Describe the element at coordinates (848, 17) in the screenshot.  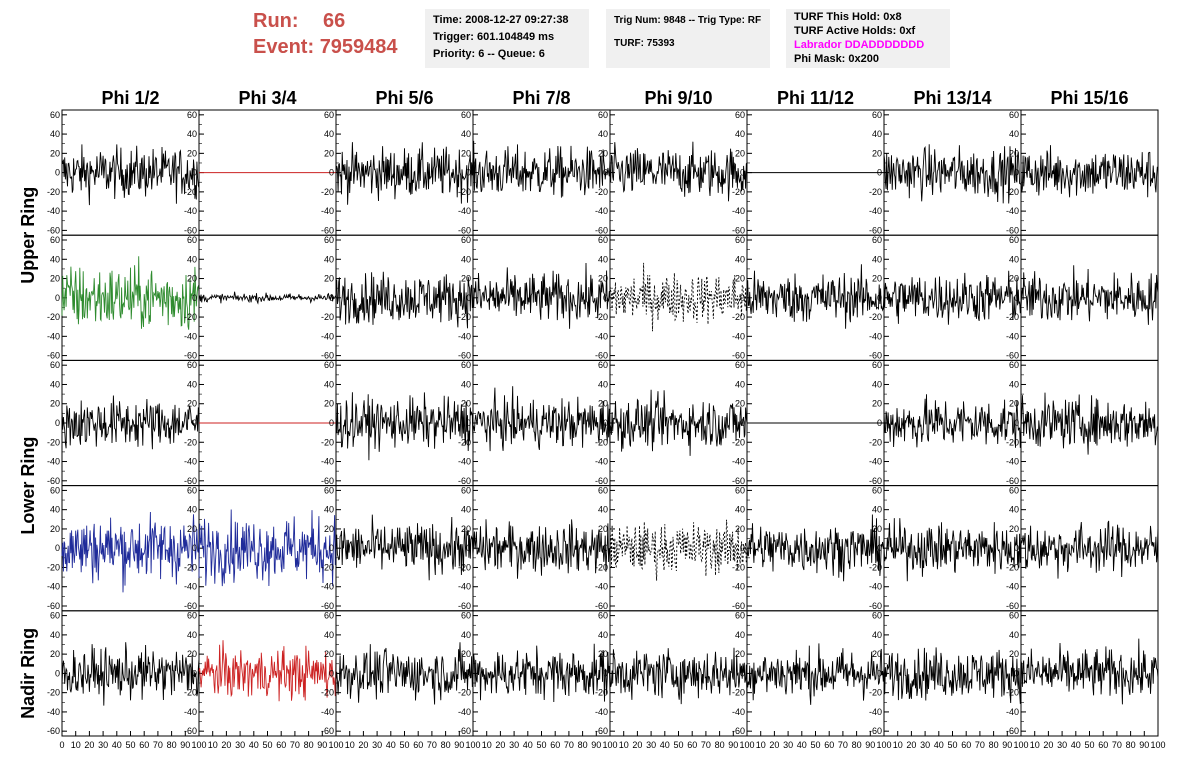
I see `turf-hold-text: TURF This Hold: 0x8` at that location.